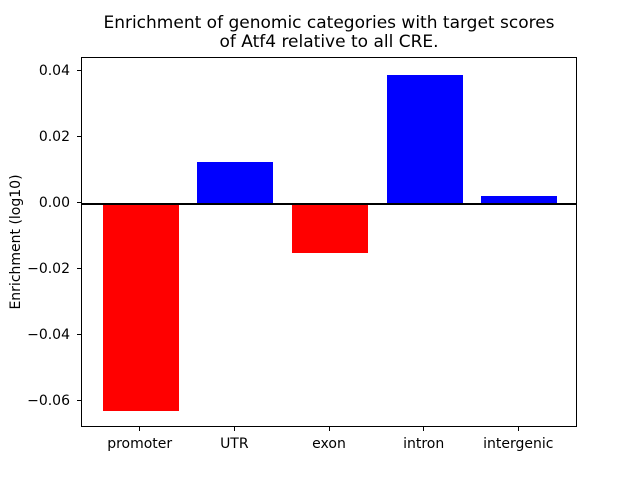  I want to click on x-tick-label-promoter: promoter, so click(140, 444).